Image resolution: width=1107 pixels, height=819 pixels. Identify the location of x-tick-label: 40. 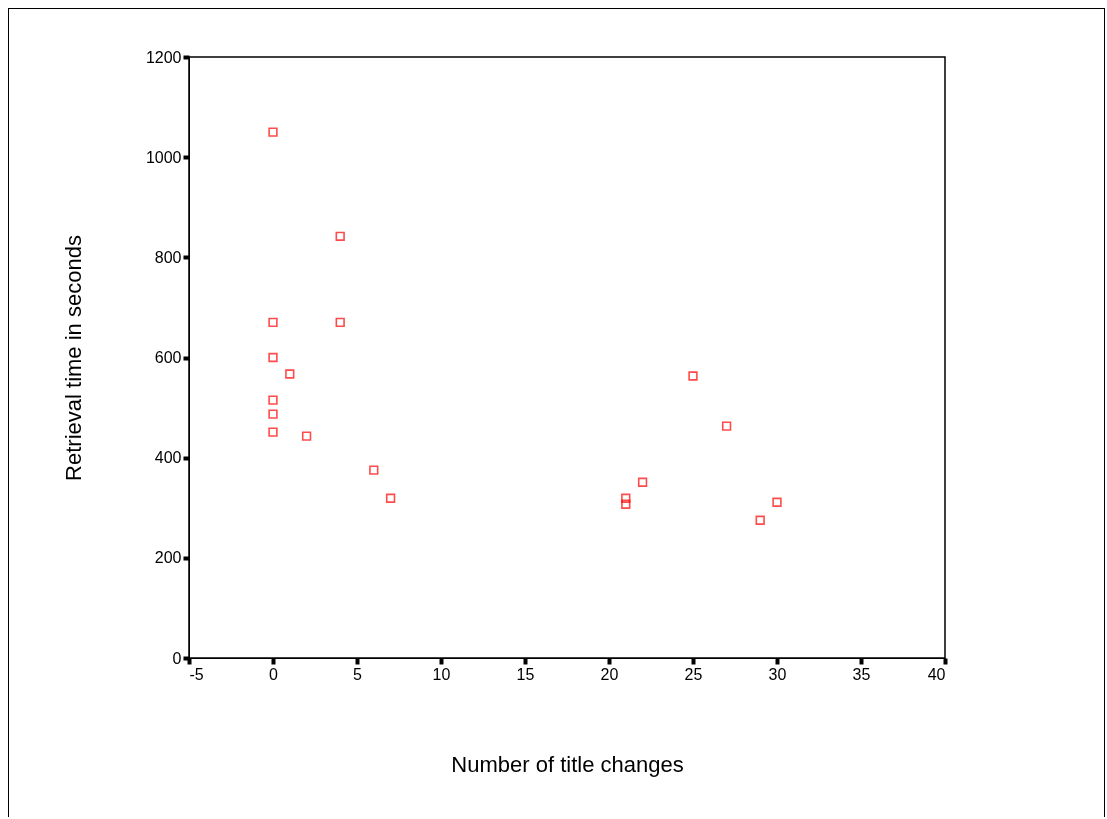
(936, 674).